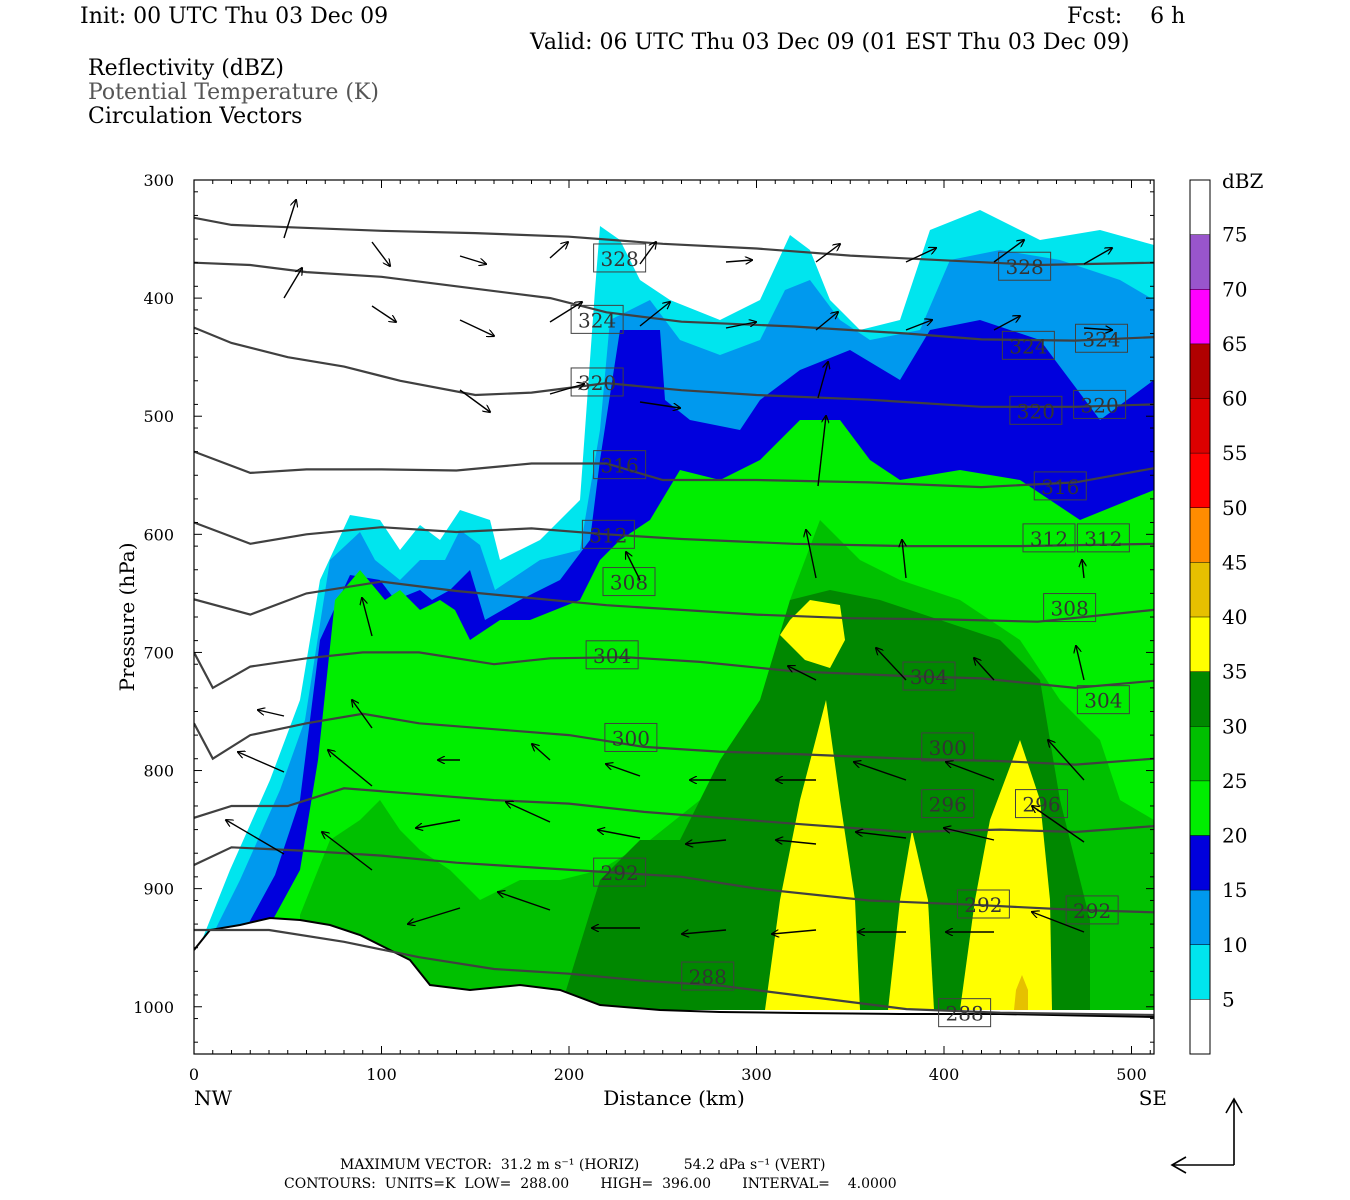  What do you see at coordinates (1234, 672) in the screenshot?
I see `colorbar-label: 35` at bounding box center [1234, 672].